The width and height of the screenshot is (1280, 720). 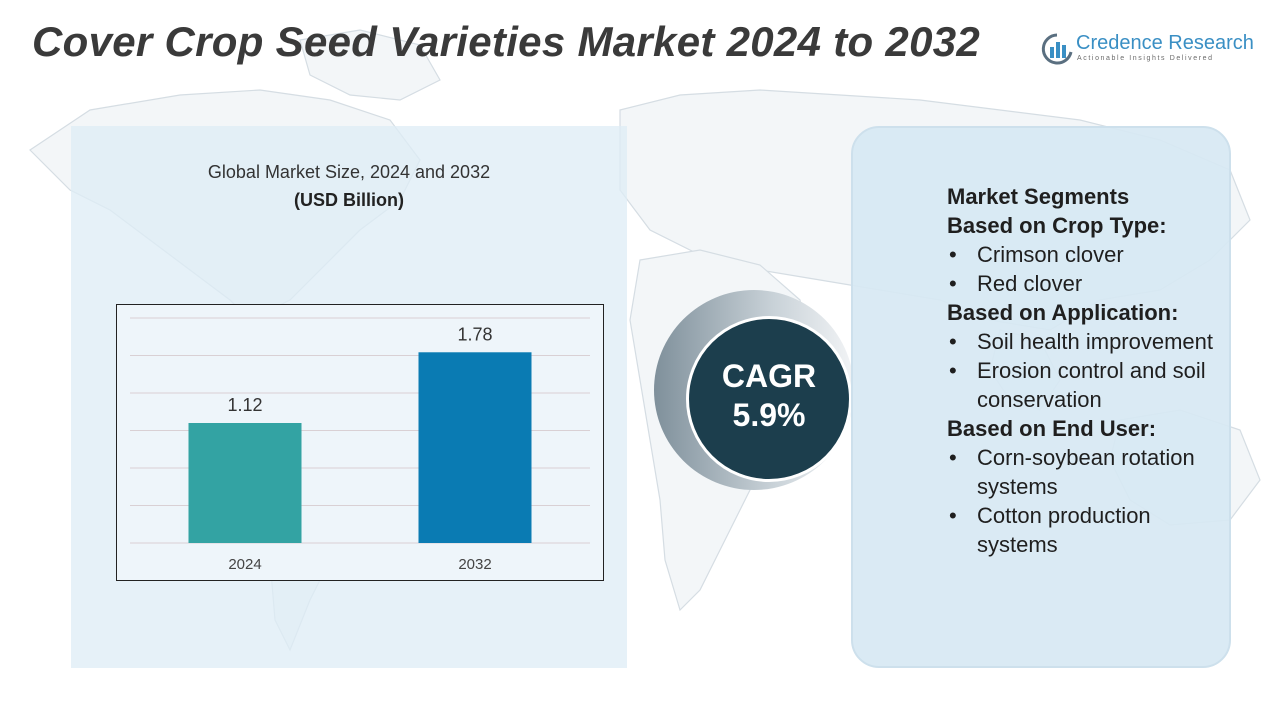 I want to click on segment-item-label: Crimson clover, so click(x=1050, y=254).